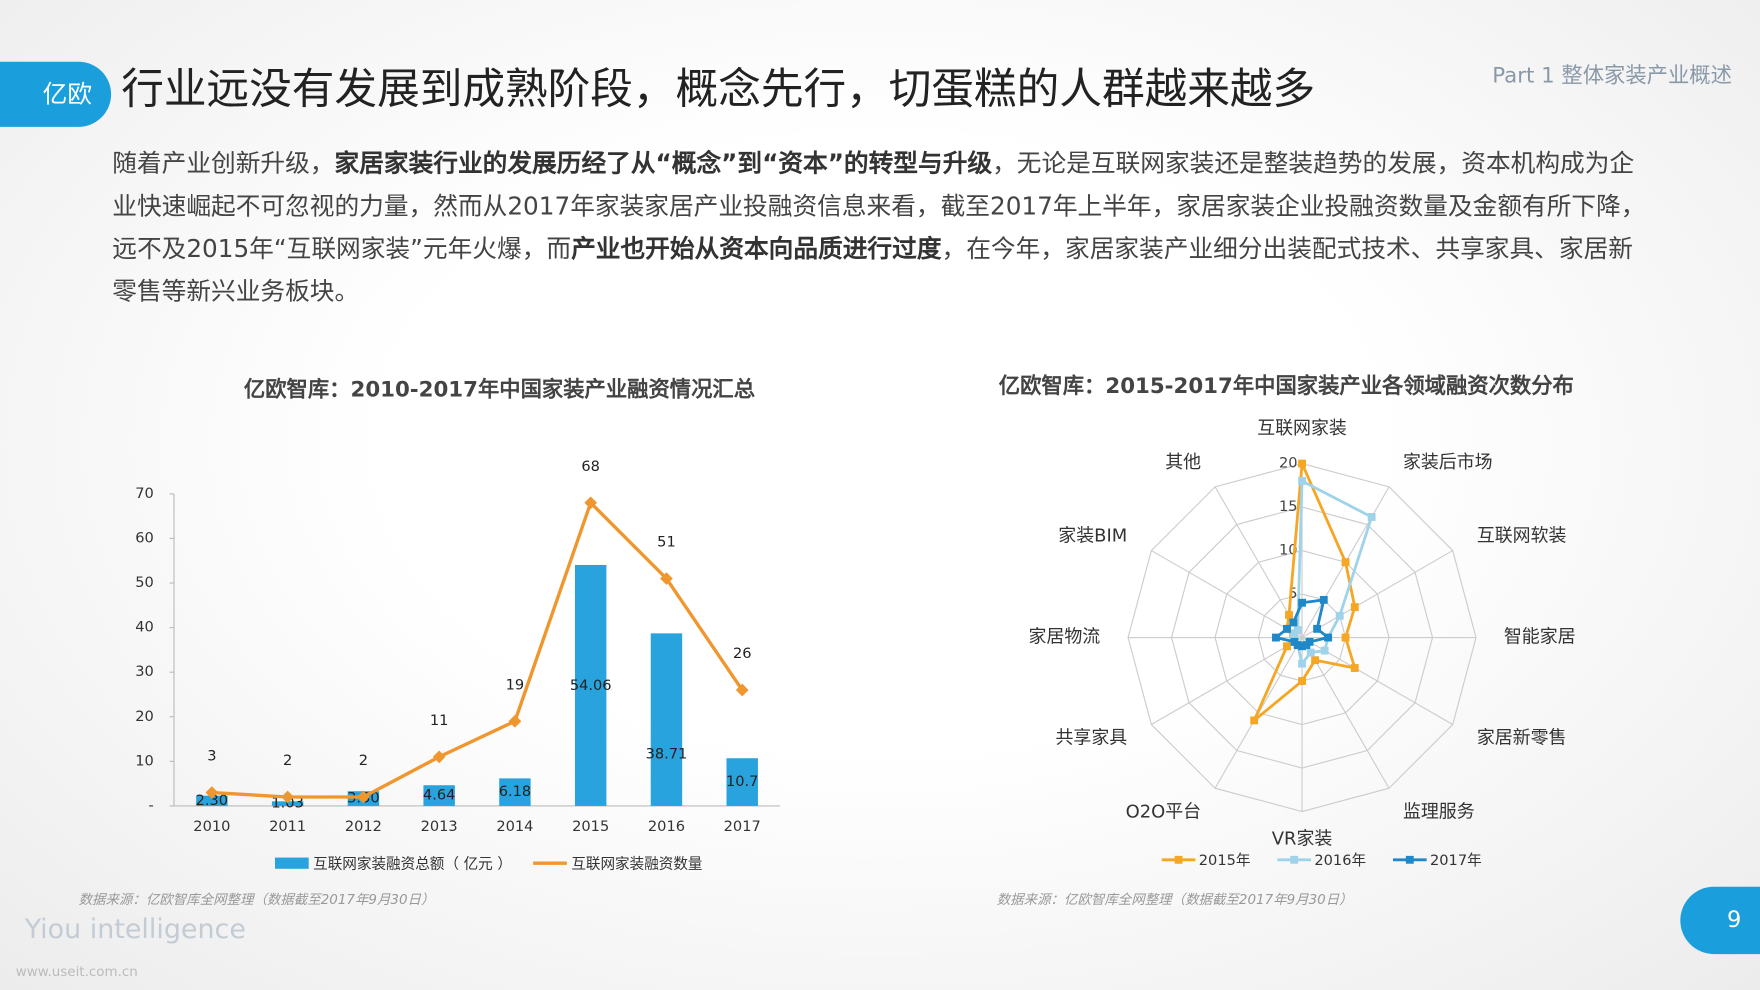 This screenshot has height=990, width=1760. I want to click on bar-label: 54.06, so click(591, 685).